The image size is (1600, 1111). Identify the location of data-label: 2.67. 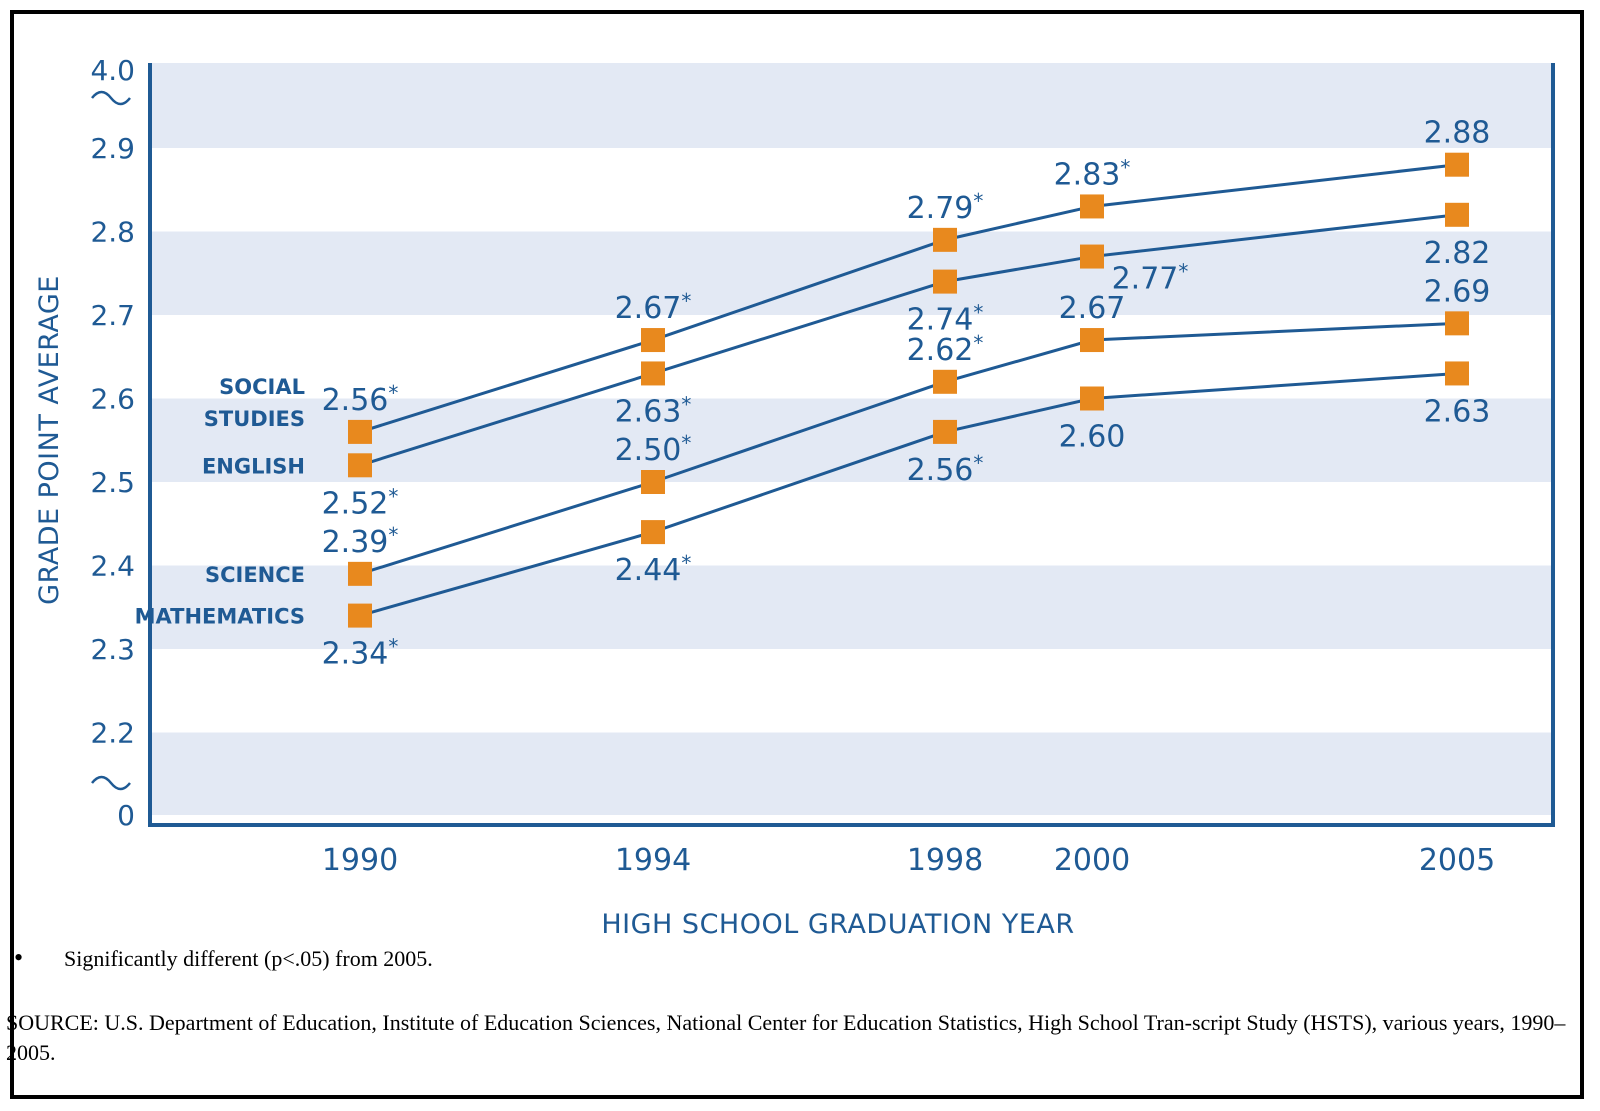
(1092, 308).